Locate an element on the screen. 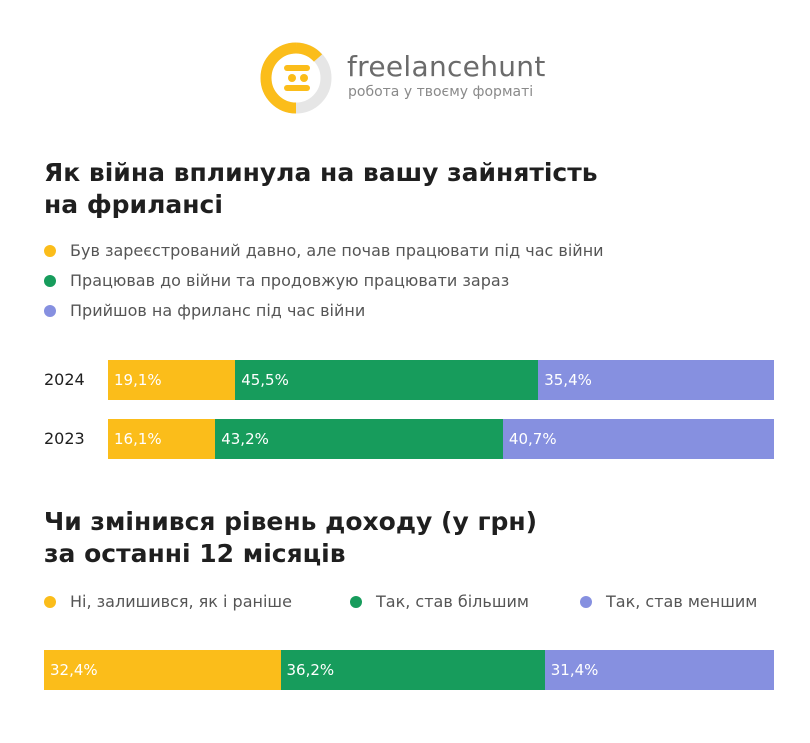 The height and width of the screenshot is (743, 810). bar-value-label: 43,2% is located at coordinates (245, 439).